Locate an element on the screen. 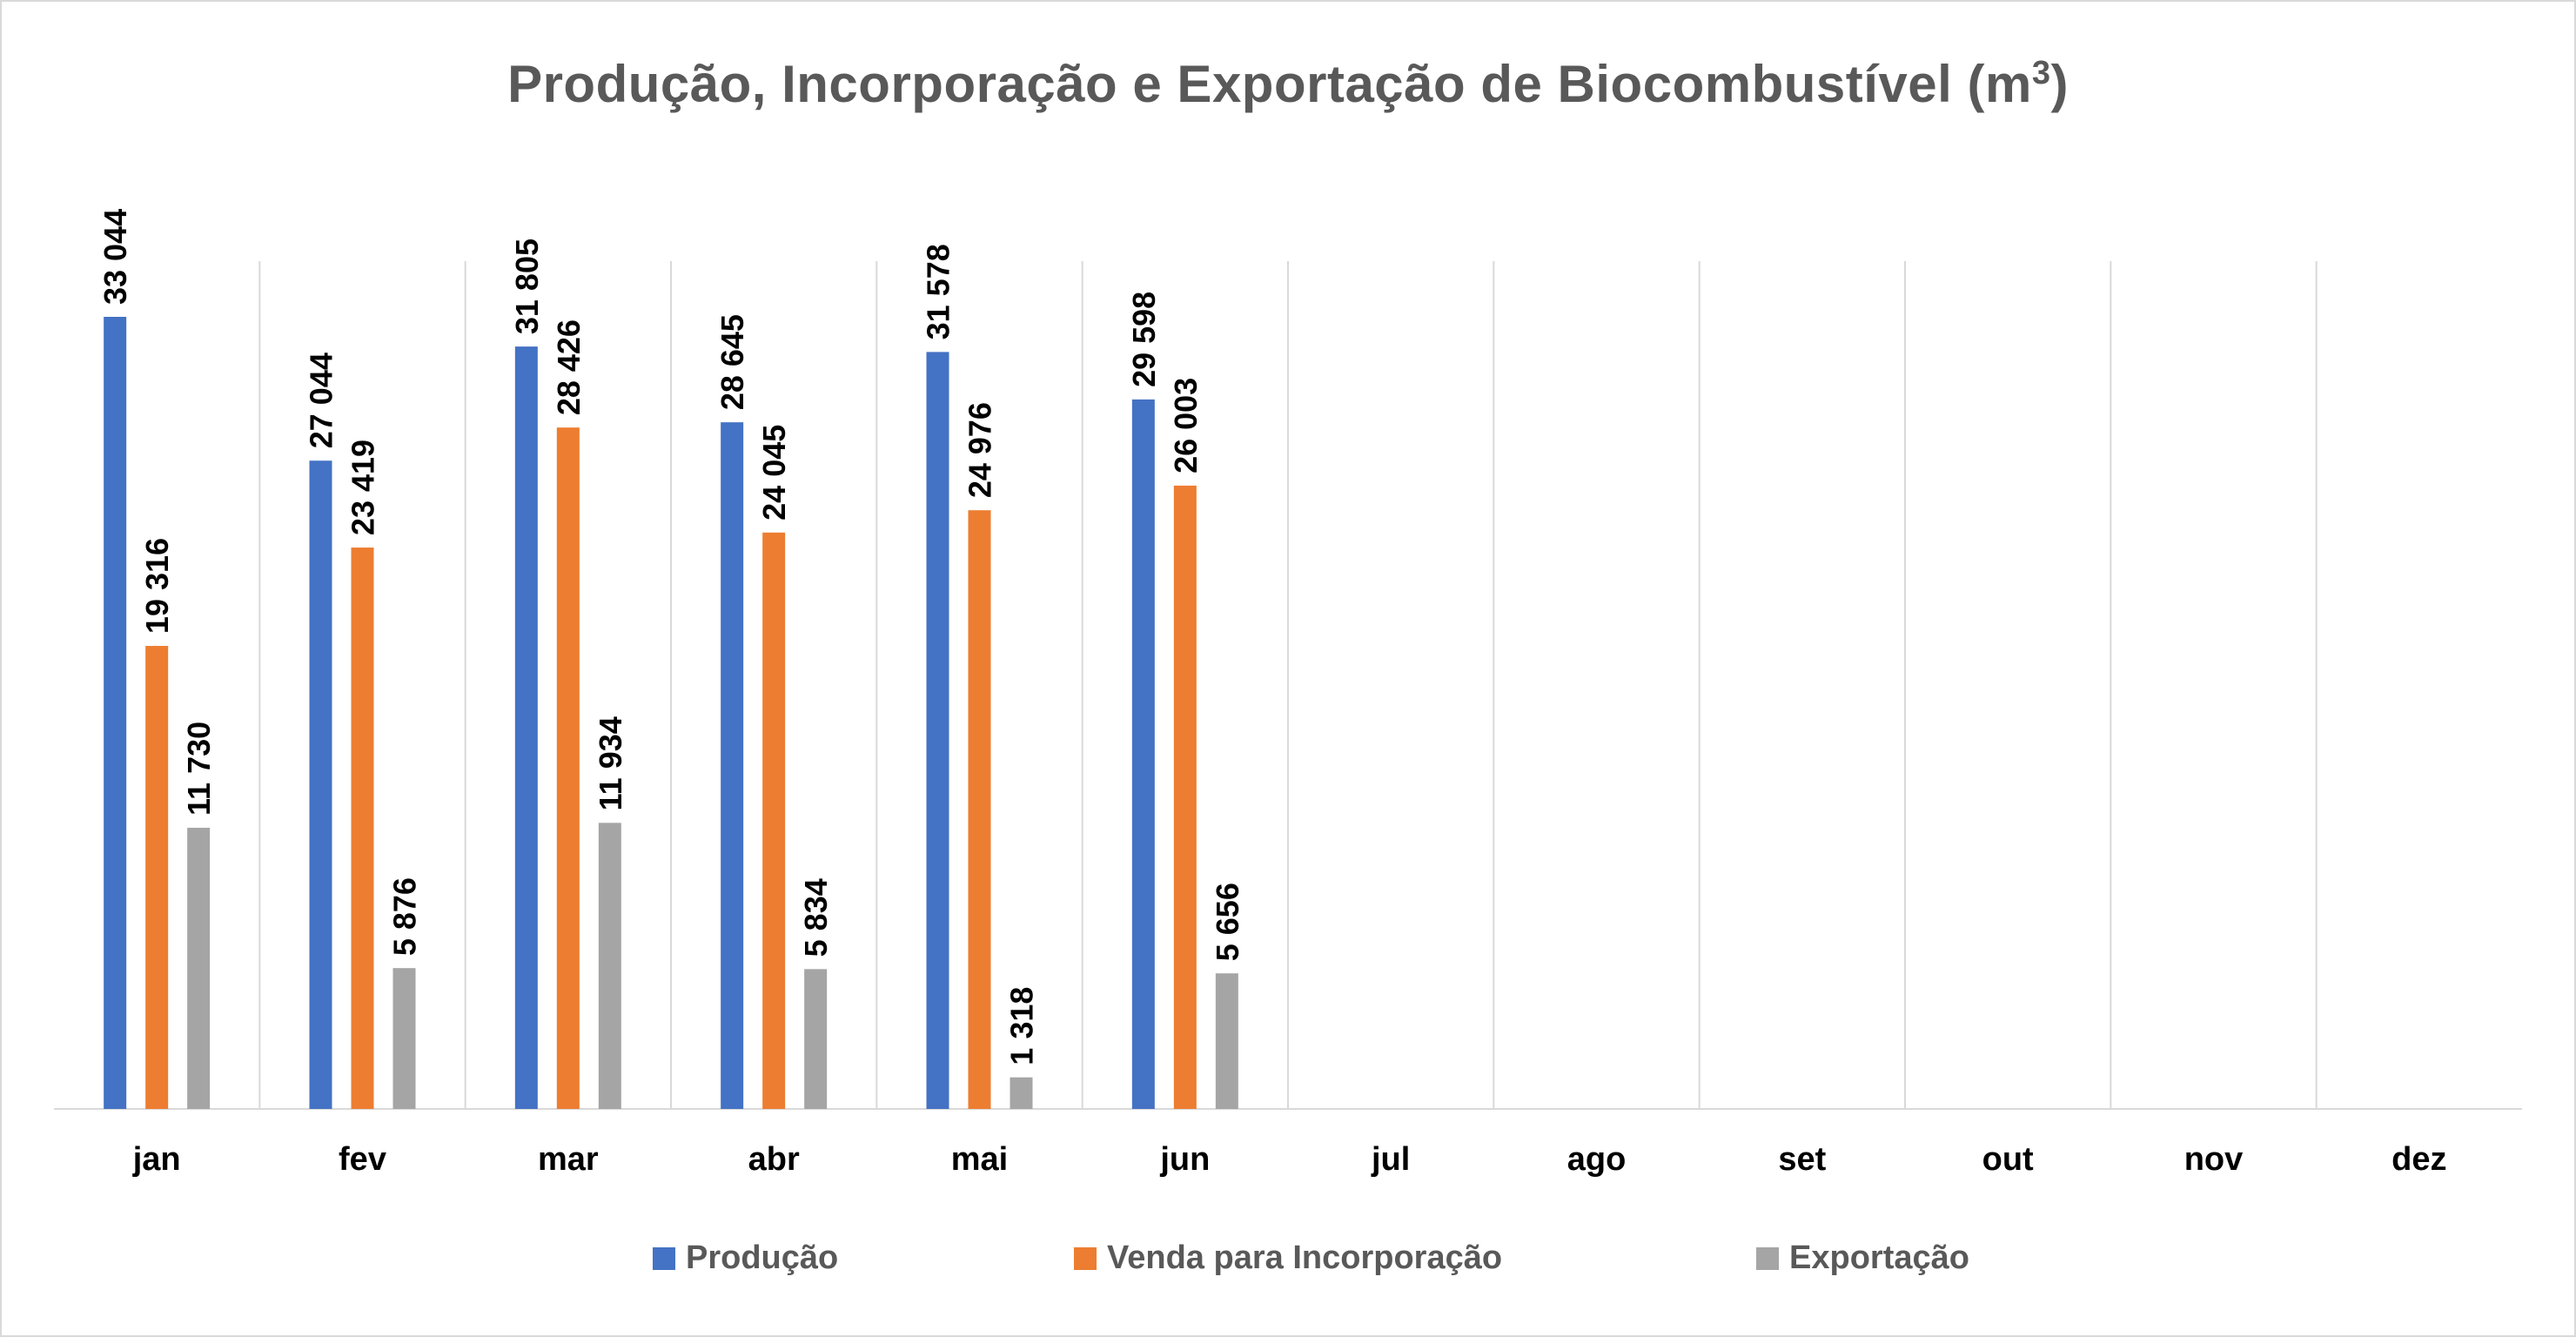  legend-item-producao: Produção is located at coordinates (745, 1258).